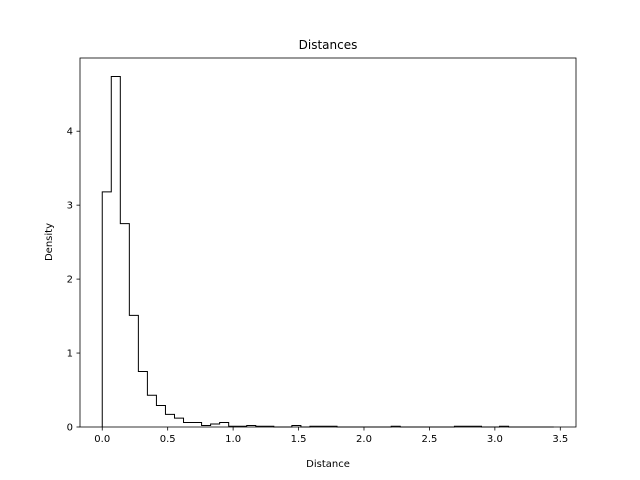 Image resolution: width=640 pixels, height=480 pixels. I want to click on x-tick-label: 3.0, so click(495, 439).